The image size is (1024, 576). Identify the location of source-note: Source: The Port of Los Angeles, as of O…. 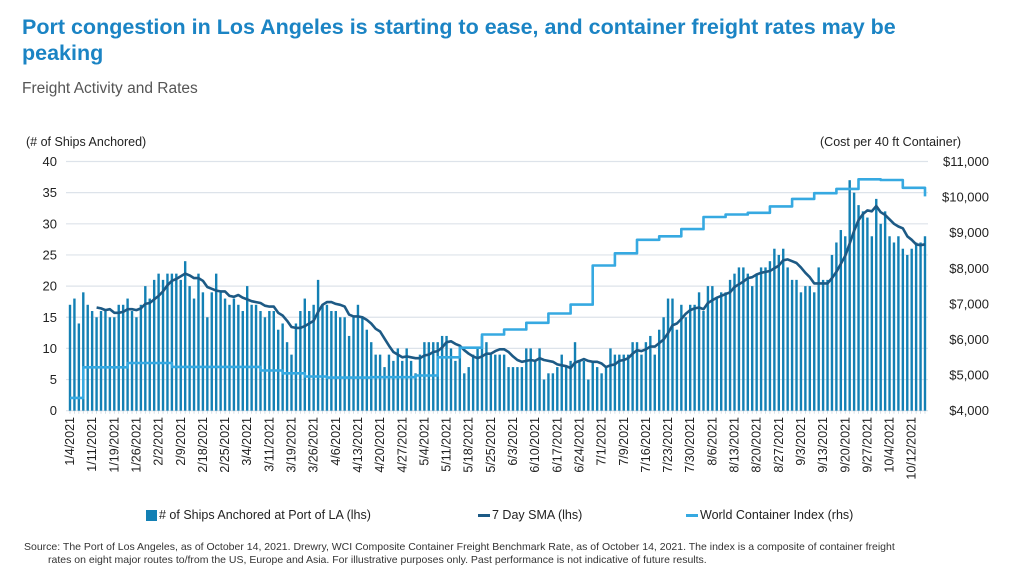
(514, 554).